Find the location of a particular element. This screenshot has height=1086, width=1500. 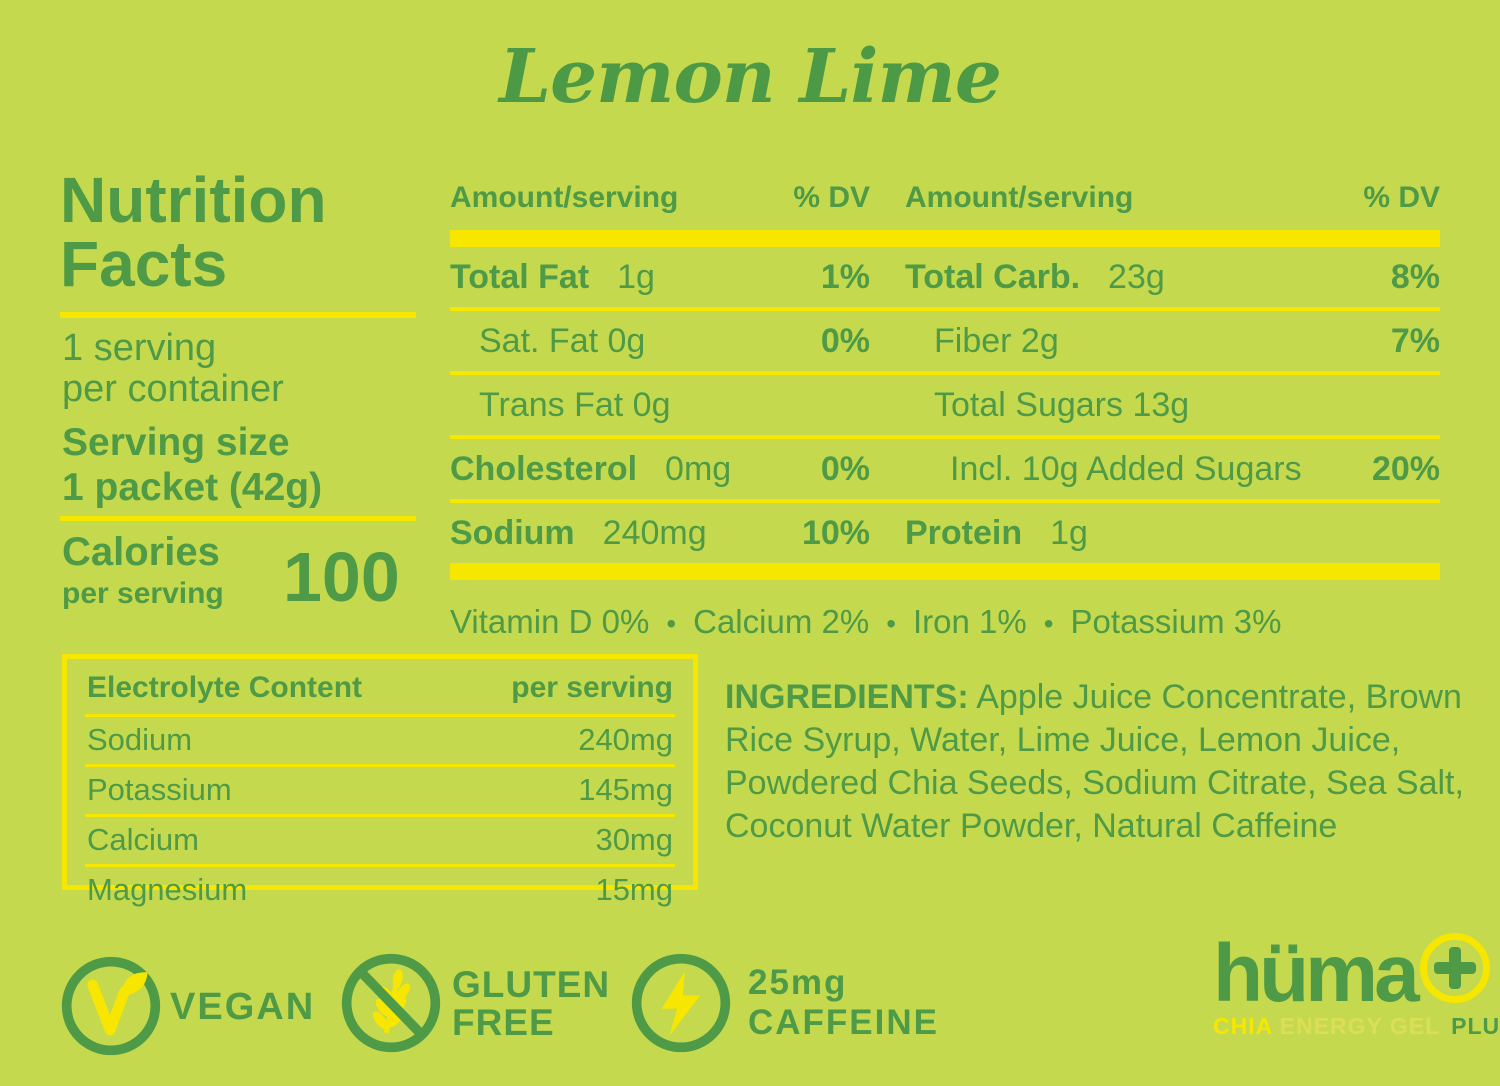

electrolyte-value: 15mg is located at coordinates (634, 889).